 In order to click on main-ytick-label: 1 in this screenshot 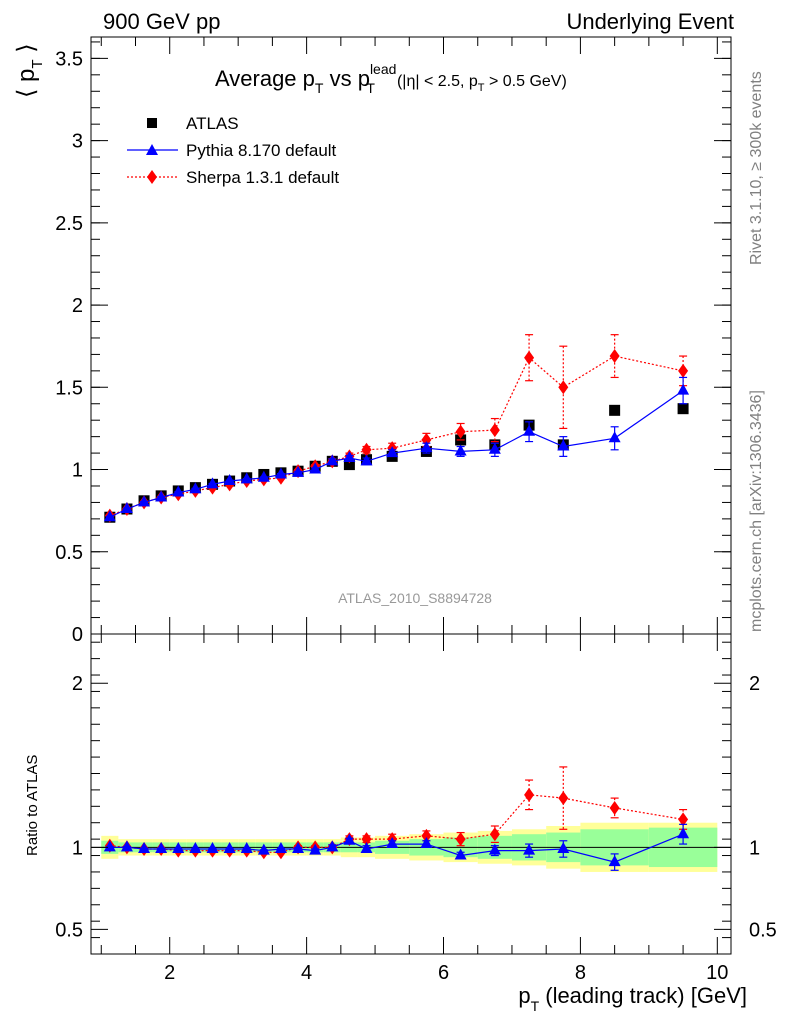, I will do `click(77, 471)`.